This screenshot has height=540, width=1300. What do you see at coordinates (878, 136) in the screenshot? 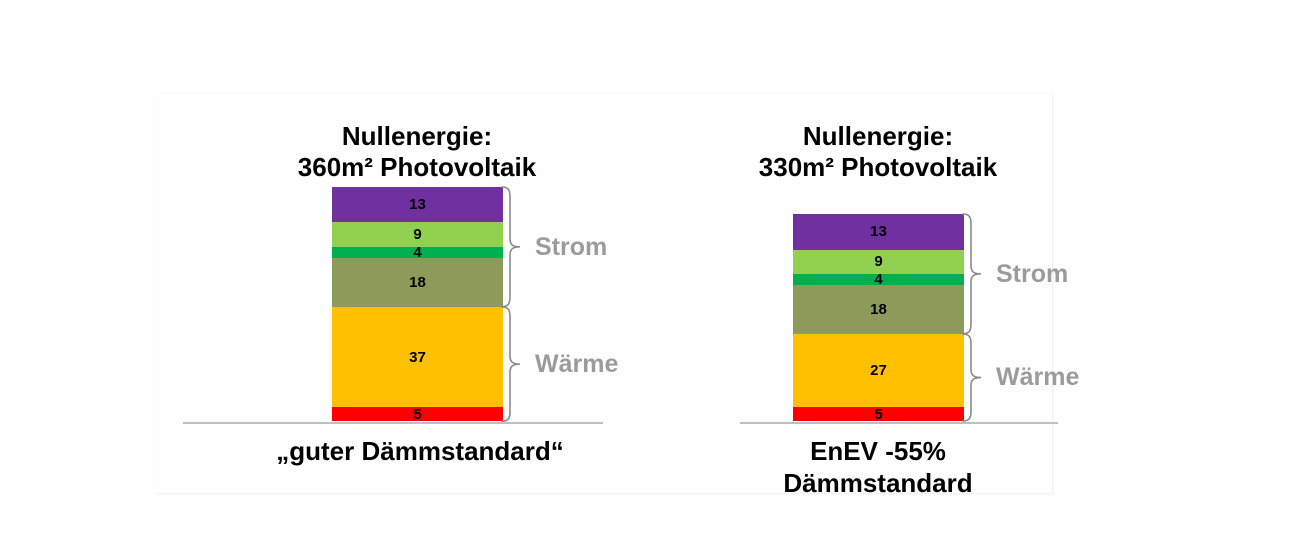
I see `chart-title-right-line1: Nullenergie:` at bounding box center [878, 136].